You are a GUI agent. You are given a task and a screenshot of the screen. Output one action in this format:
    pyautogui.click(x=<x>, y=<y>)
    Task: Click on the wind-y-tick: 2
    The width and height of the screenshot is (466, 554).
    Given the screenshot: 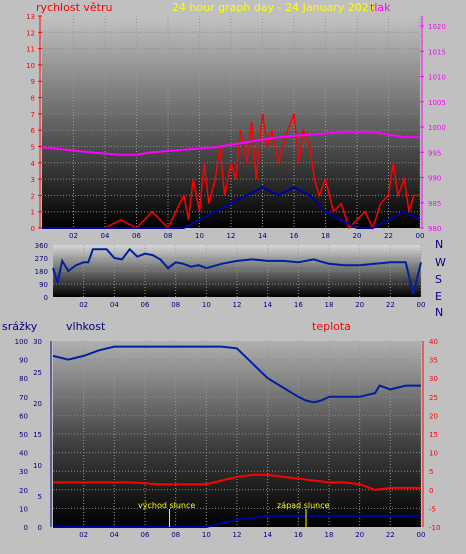 What is the action you would take?
    pyautogui.click(x=33, y=196)
    